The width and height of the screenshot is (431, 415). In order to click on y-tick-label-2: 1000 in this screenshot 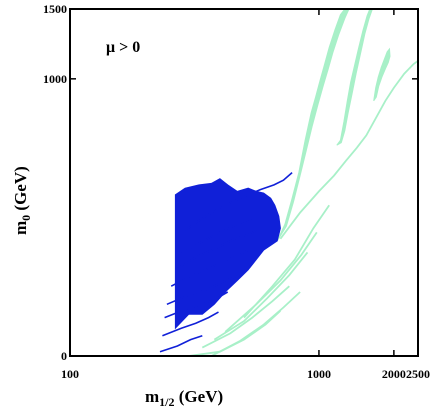, I will do `click(55, 79)`.